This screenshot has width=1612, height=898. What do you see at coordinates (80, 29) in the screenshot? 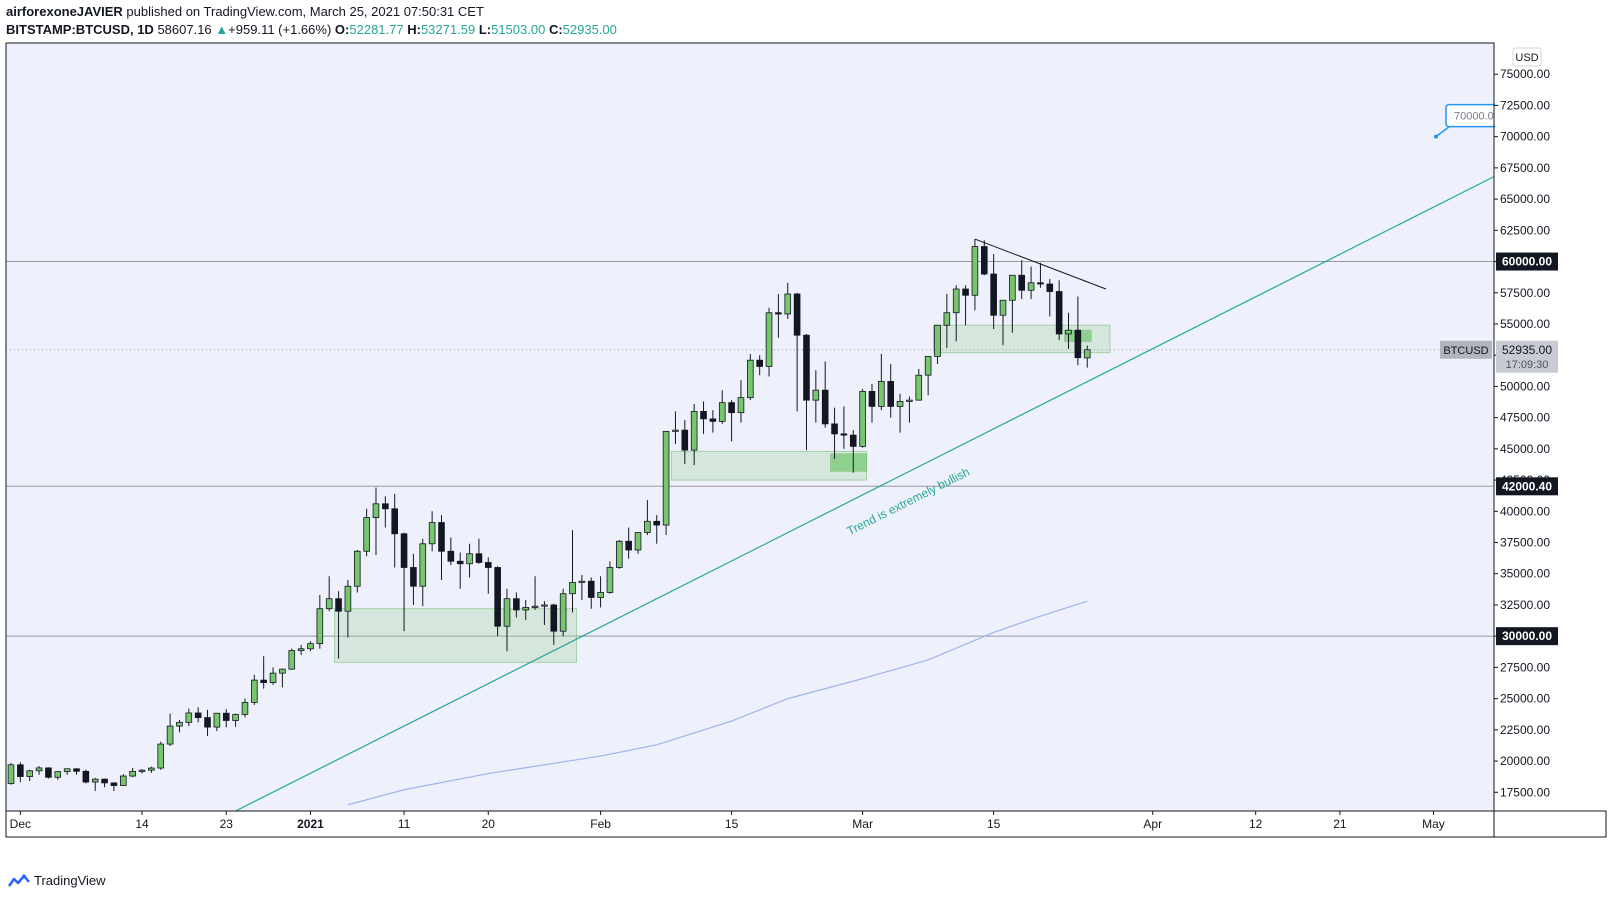
I see `symbol-label: BITSTAMP:BTCUSD, 1D` at bounding box center [80, 29].